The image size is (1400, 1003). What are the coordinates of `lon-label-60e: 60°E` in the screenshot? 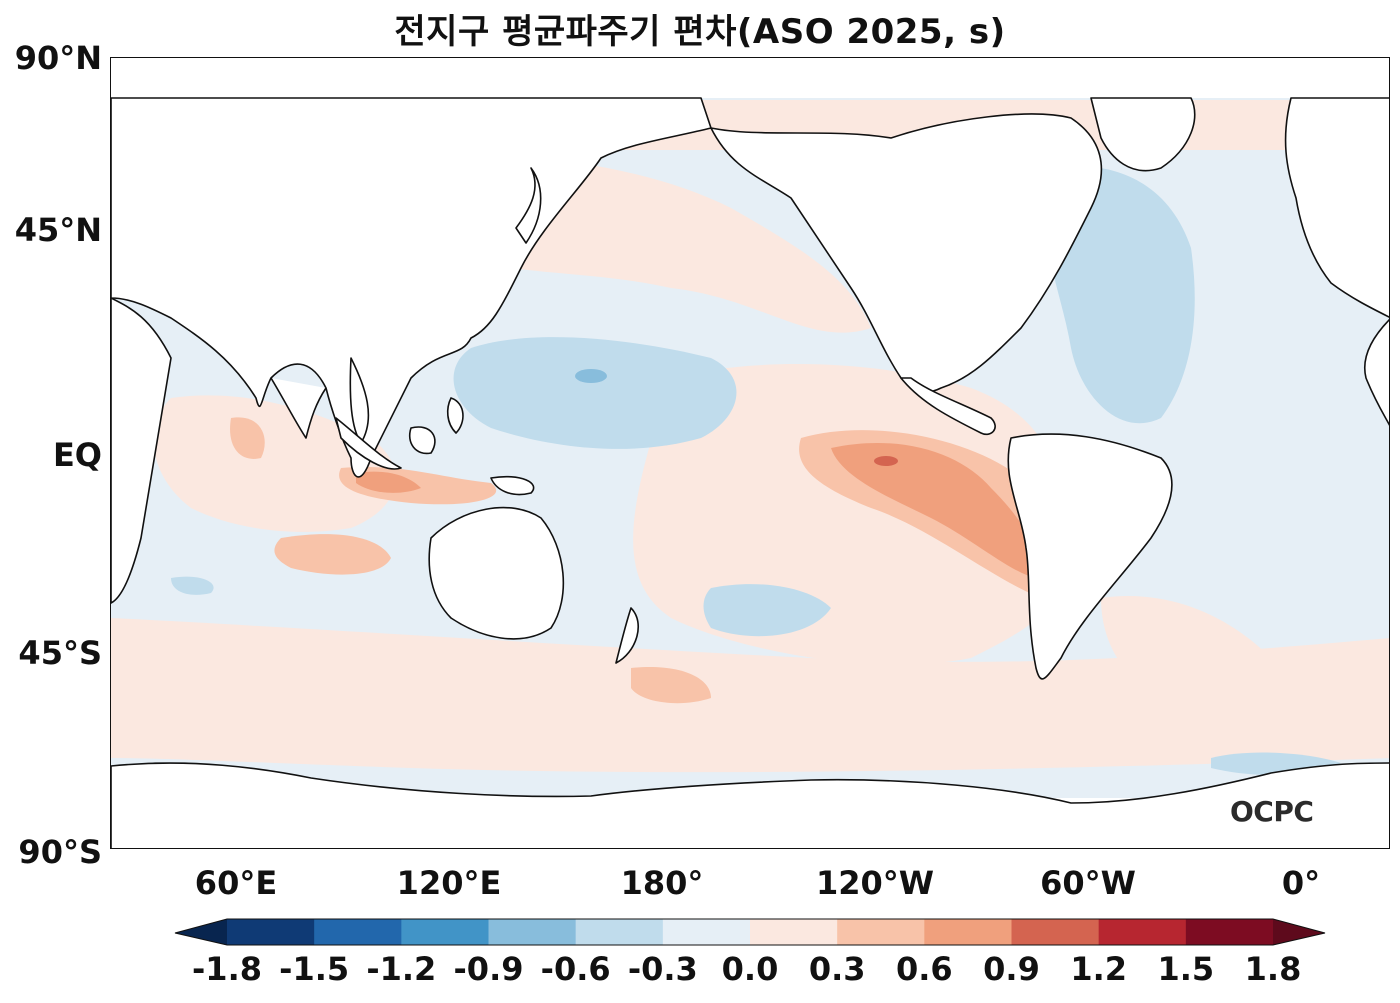 It's located at (236, 883).